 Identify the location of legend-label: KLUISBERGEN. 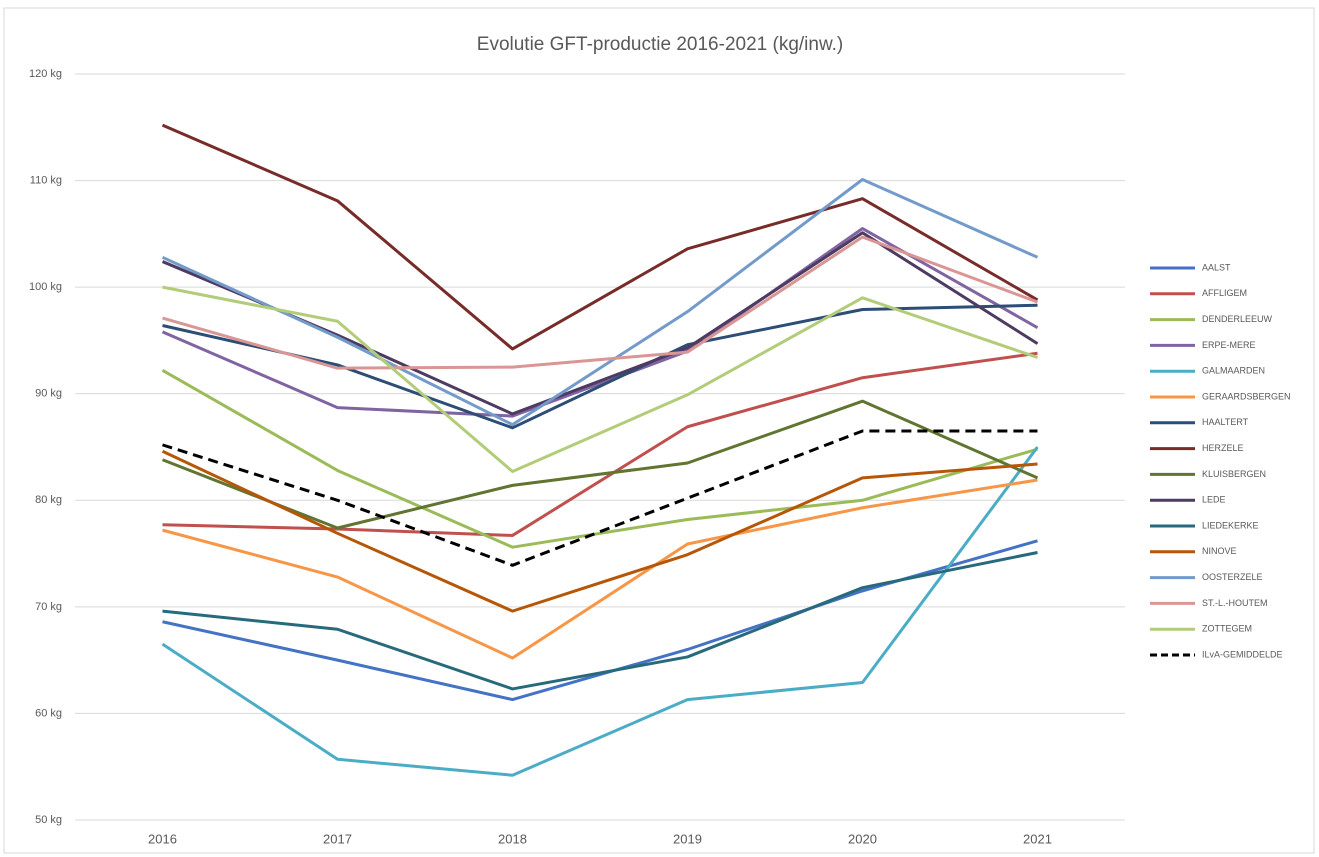
(1234, 474).